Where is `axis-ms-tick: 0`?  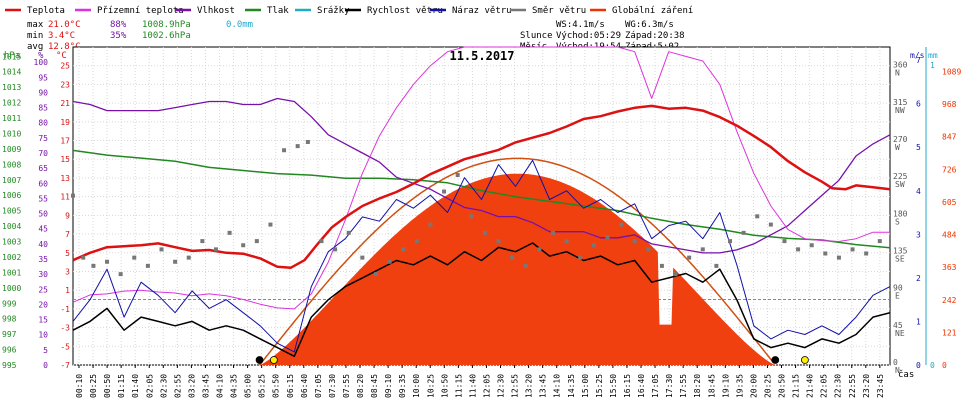 axis-ms-tick: 0 is located at coordinates (918, 365).